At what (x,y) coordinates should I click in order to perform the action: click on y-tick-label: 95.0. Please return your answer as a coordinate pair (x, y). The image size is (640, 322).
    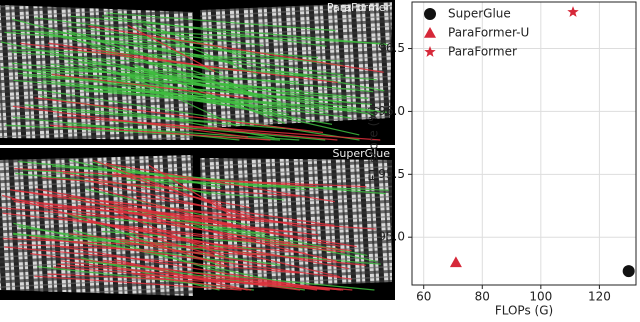
    Looking at the image, I should click on (391, 237).